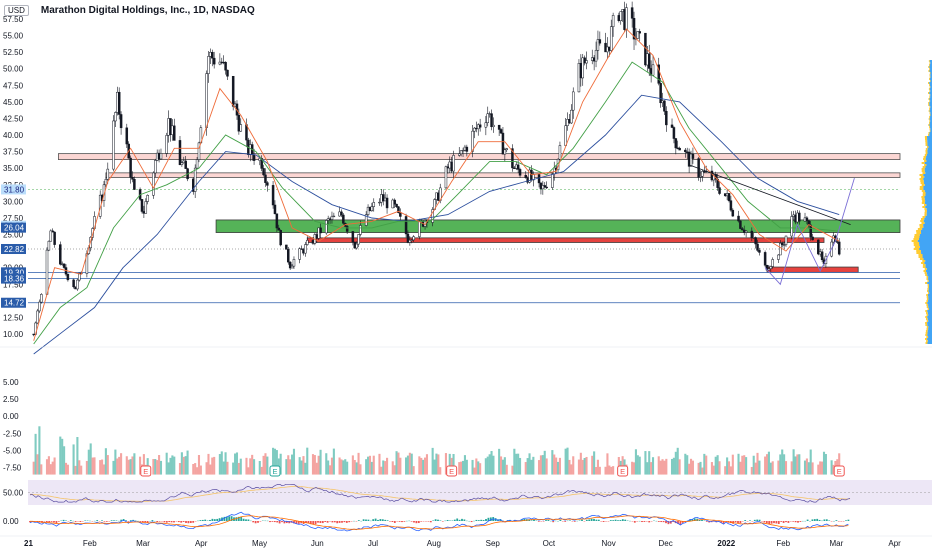 This screenshot has width=932, height=550. What do you see at coordinates (16, 10) in the screenshot?
I see `currency-badge: USD` at bounding box center [16, 10].